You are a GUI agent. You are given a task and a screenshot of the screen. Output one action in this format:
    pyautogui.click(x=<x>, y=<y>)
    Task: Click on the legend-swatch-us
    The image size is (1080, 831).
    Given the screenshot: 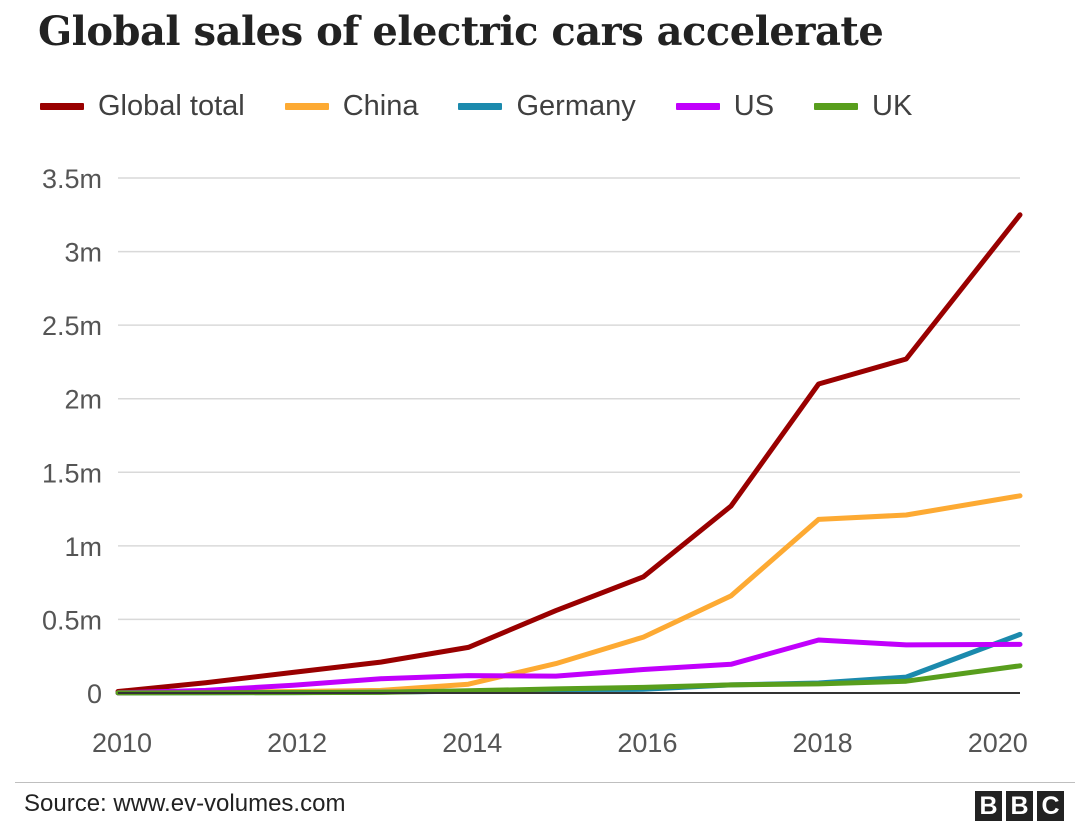 What is the action you would take?
    pyautogui.click(x=697, y=106)
    